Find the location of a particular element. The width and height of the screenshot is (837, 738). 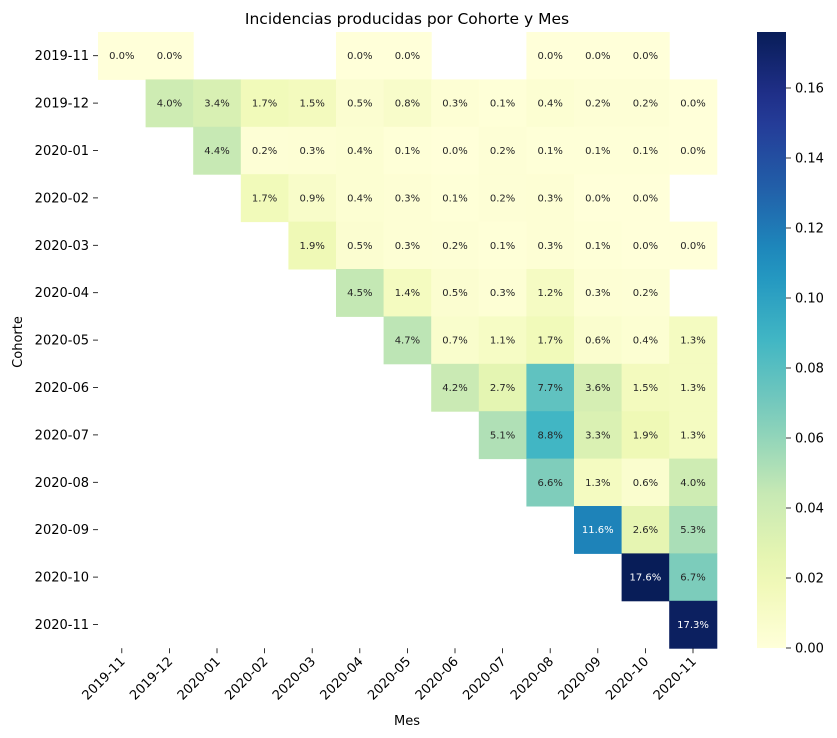

cell-value-label: 4.7% is located at coordinates (407, 341).